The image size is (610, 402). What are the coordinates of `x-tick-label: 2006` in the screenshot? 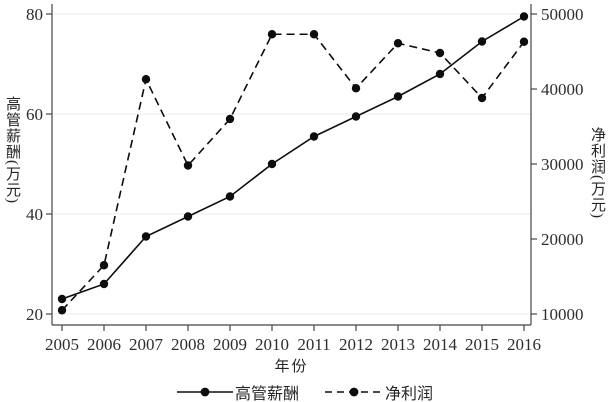 It's located at (104, 344).